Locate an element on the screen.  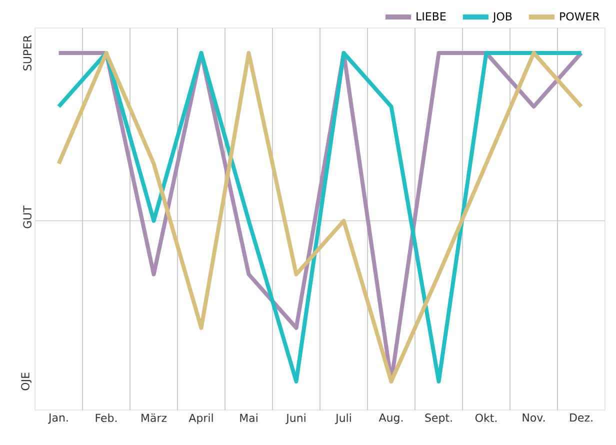
x-tick-label: April is located at coordinates (200, 419).